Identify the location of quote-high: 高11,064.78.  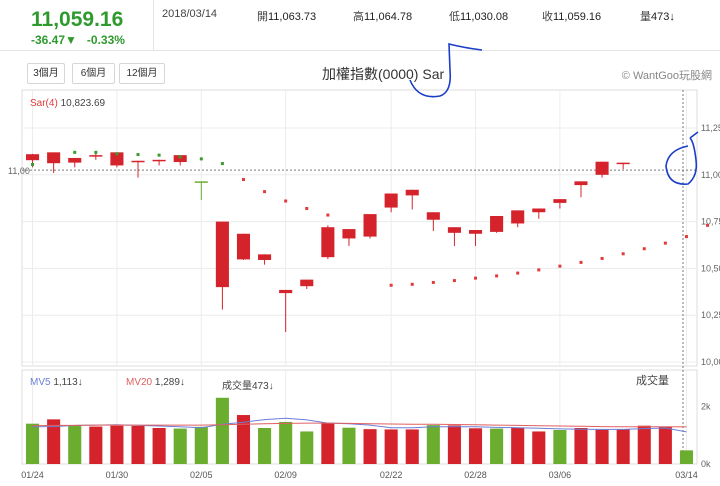
(382, 16).